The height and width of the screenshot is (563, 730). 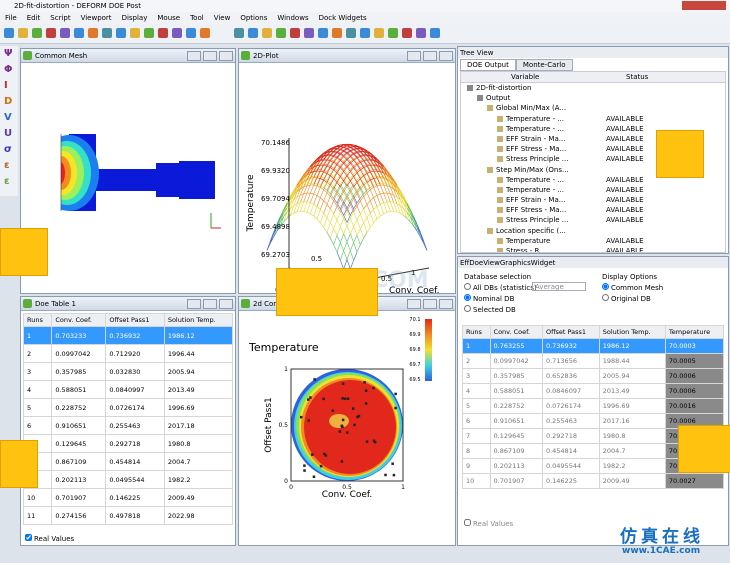 What do you see at coordinates (169, 18) in the screenshot?
I see `menu-item: Mouse` at bounding box center [169, 18].